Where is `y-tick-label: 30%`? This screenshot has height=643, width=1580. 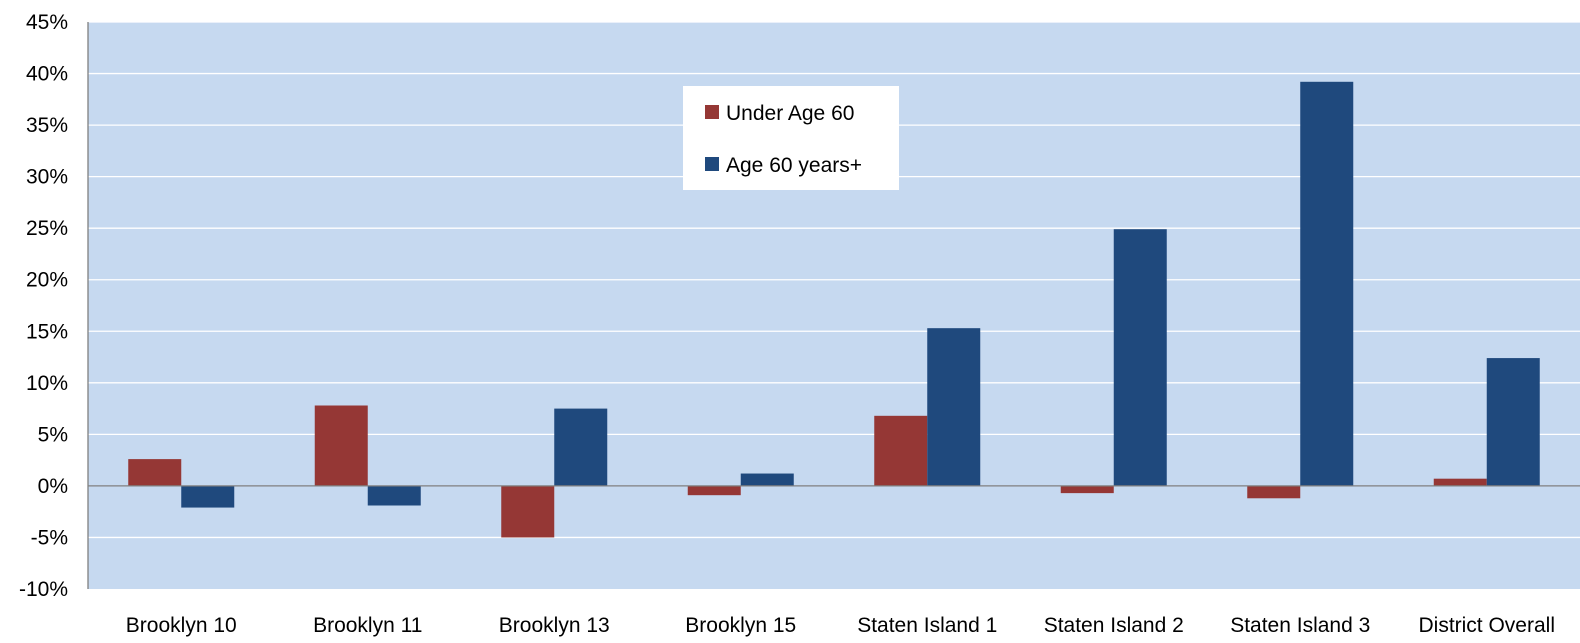
y-tick-label: 30% is located at coordinates (47, 177).